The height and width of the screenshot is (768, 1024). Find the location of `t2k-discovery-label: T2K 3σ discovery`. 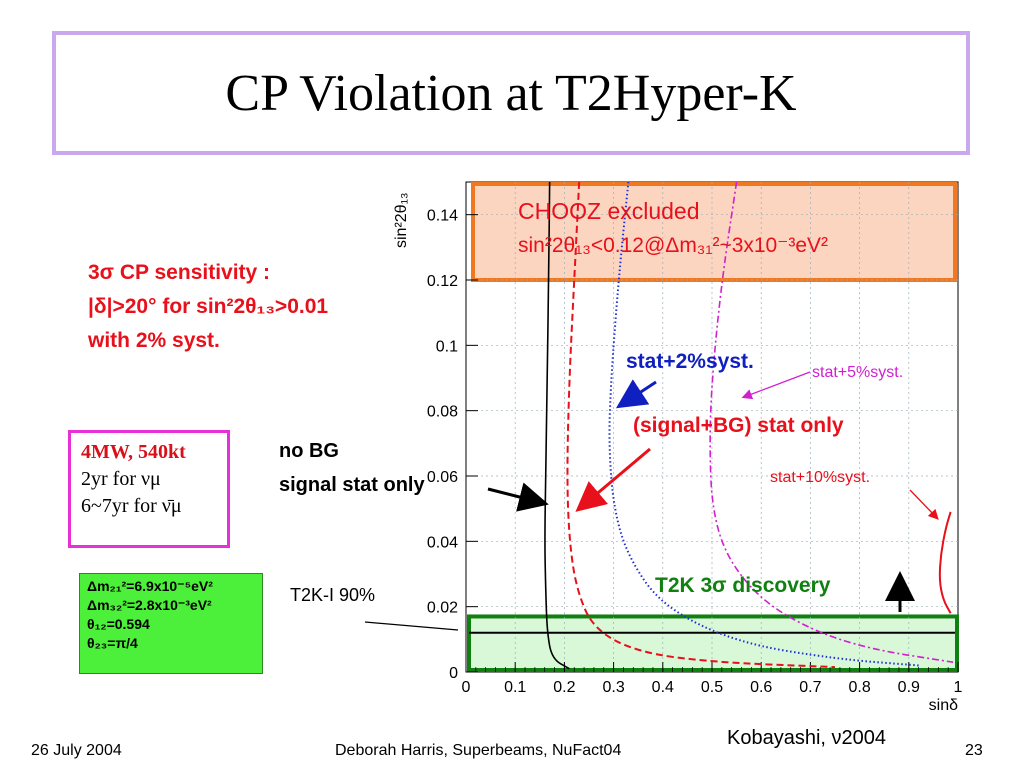

t2k-discovery-label: T2K 3σ discovery is located at coordinates (743, 585).